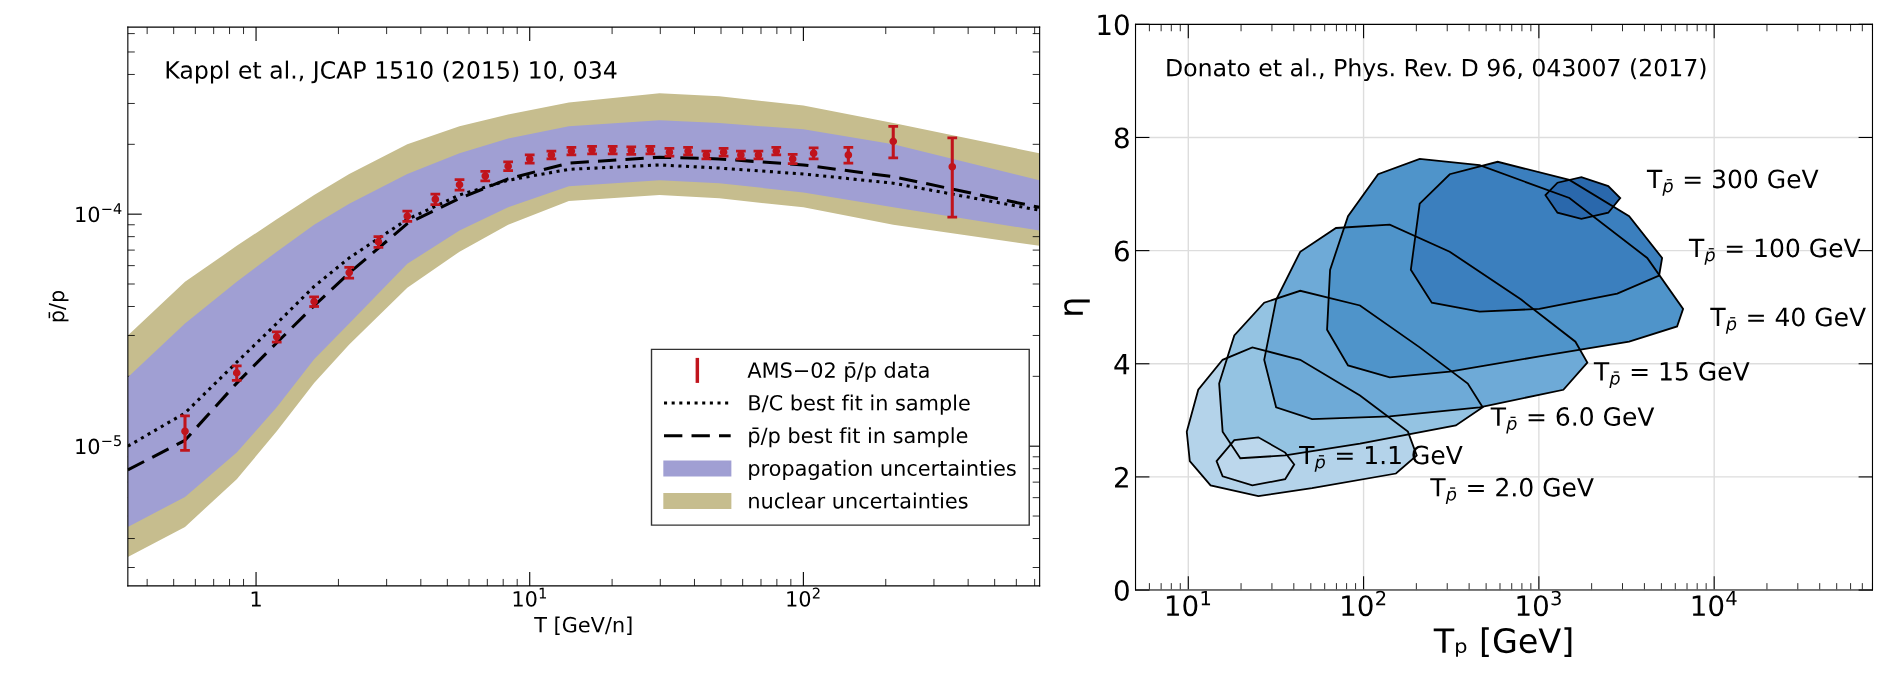  I want to click on y-tick-label: 10$^{−5}$, so click(98, 445).